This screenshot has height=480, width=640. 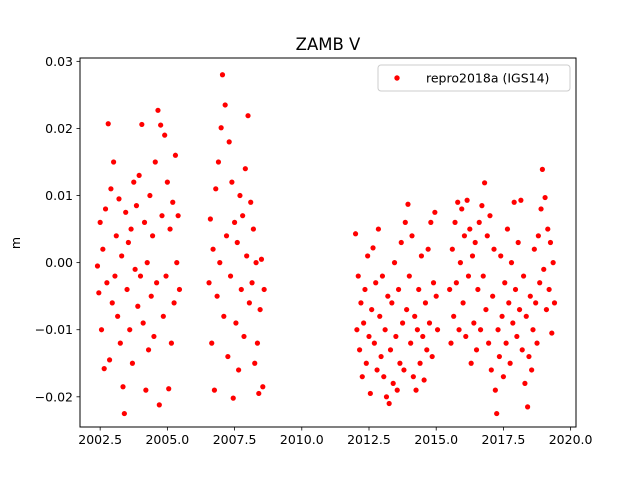 What do you see at coordinates (504, 439) in the screenshot?
I see `x-tick-label: 2017.5` at bounding box center [504, 439].